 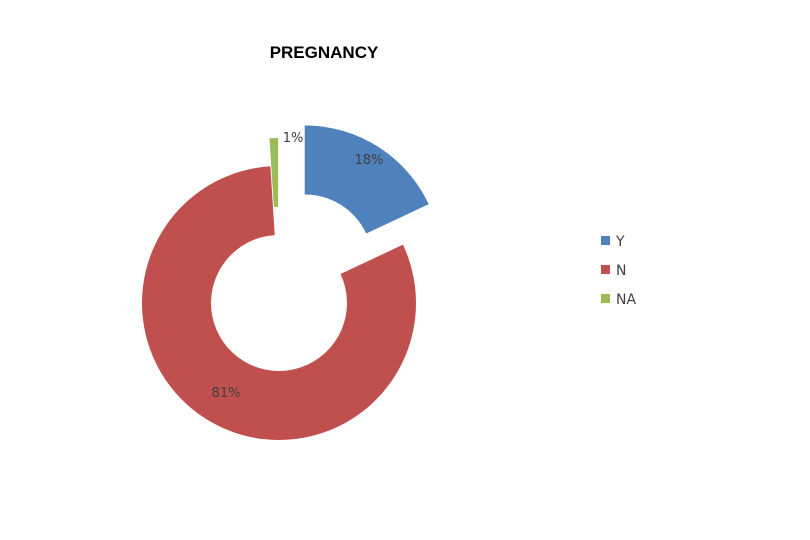 What do you see at coordinates (605, 240) in the screenshot?
I see `legend-swatch-y` at bounding box center [605, 240].